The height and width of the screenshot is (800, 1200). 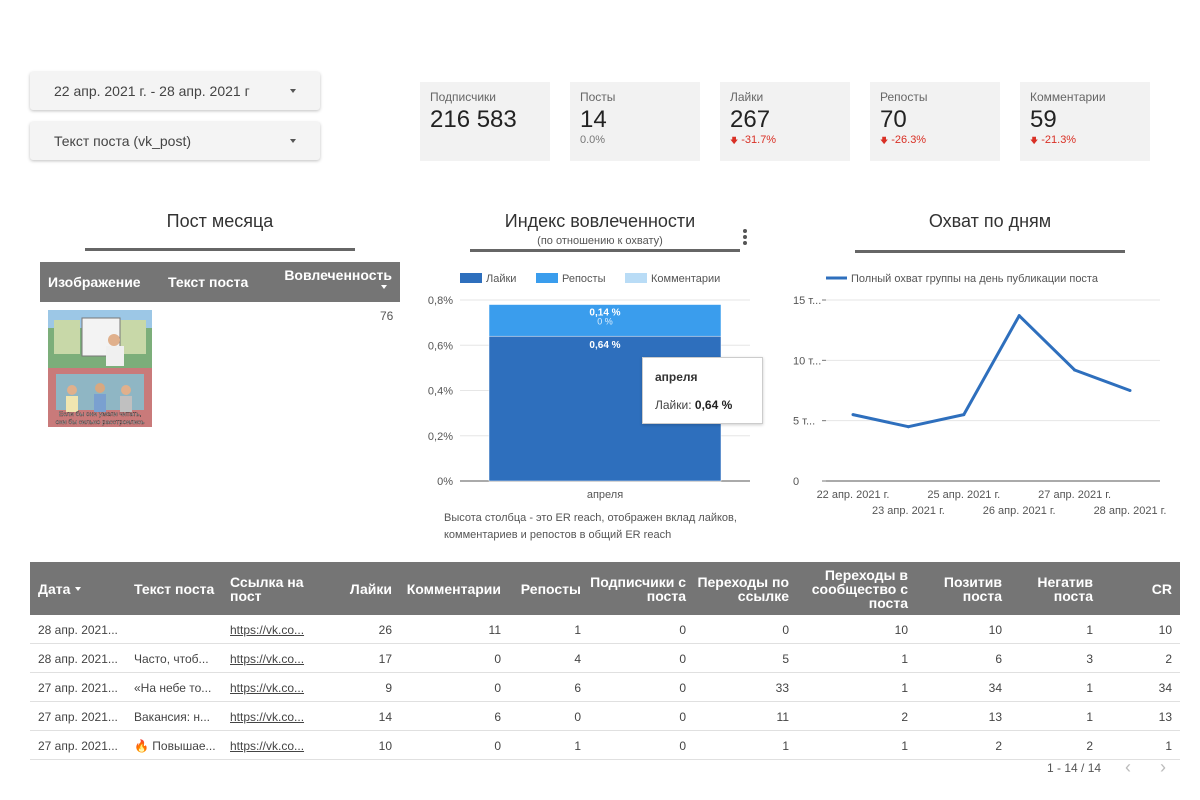 What do you see at coordinates (94, 282) in the screenshot?
I see `col-image-header: Изображение` at bounding box center [94, 282].